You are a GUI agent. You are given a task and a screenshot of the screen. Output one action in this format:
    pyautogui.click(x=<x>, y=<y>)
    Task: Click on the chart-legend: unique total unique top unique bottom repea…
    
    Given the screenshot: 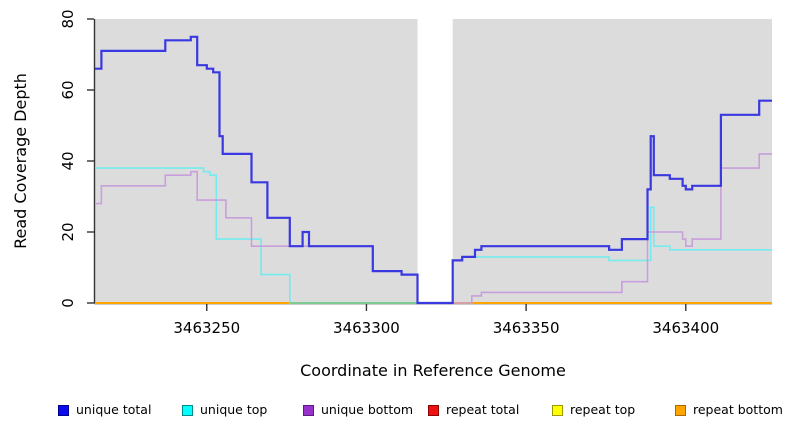 What is the action you would take?
    pyautogui.click(x=396, y=412)
    